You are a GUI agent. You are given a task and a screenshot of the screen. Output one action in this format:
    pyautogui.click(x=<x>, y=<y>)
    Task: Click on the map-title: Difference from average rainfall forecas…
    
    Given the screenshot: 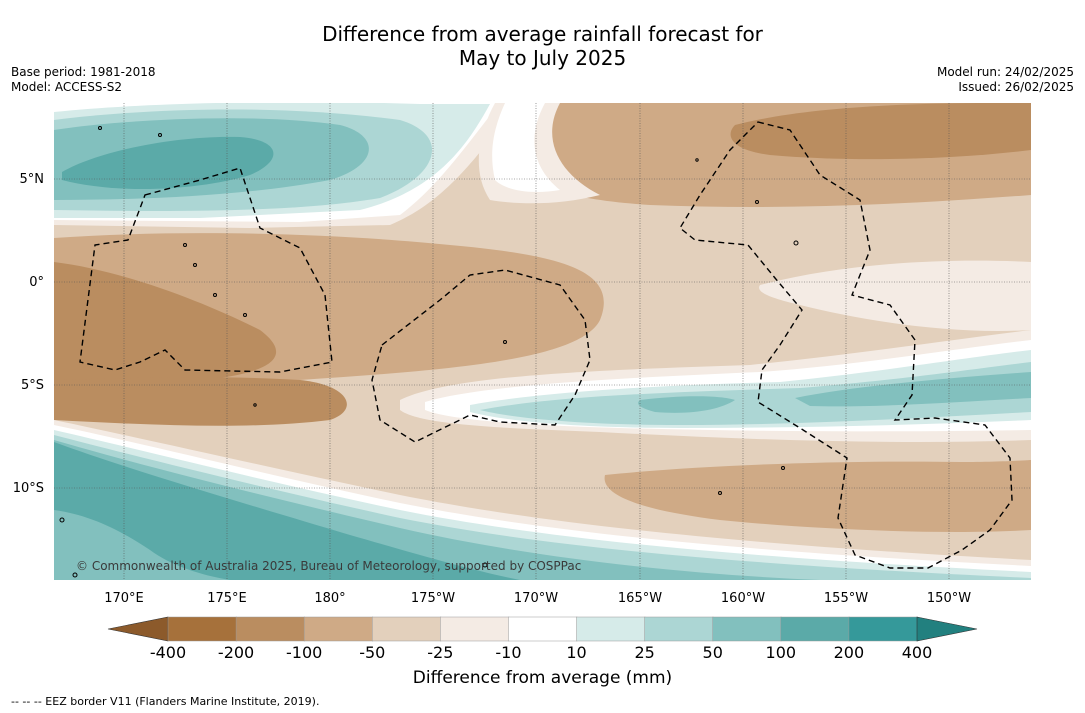 What is the action you would take?
    pyautogui.click(x=542, y=46)
    